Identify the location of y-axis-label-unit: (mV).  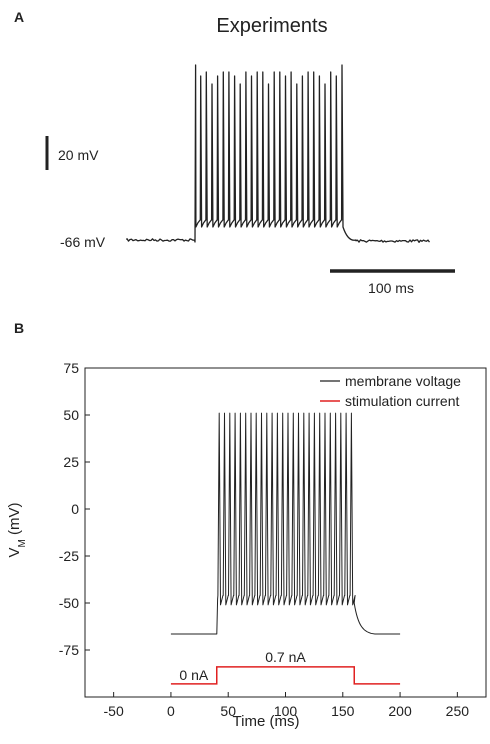
(14, 520).